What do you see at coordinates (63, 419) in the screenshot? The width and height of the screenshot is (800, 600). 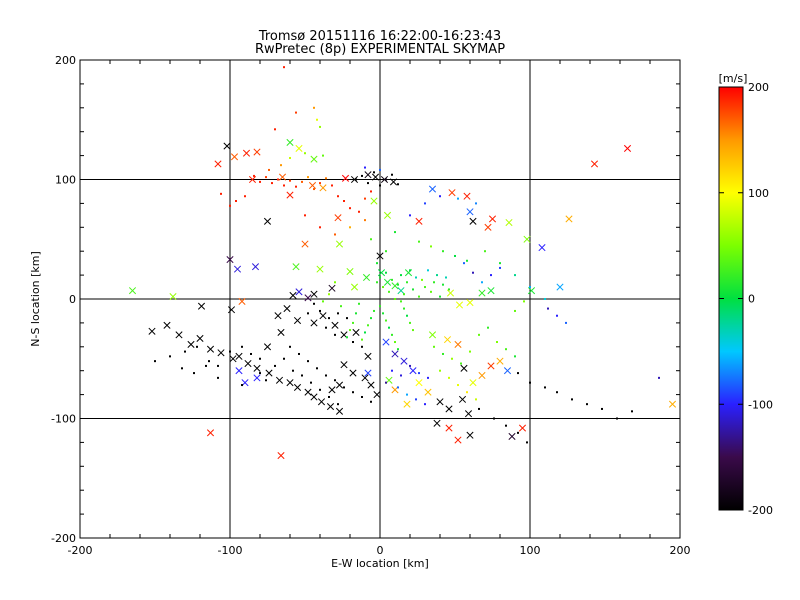 I see `y-tick-label: -100` at bounding box center [63, 419].